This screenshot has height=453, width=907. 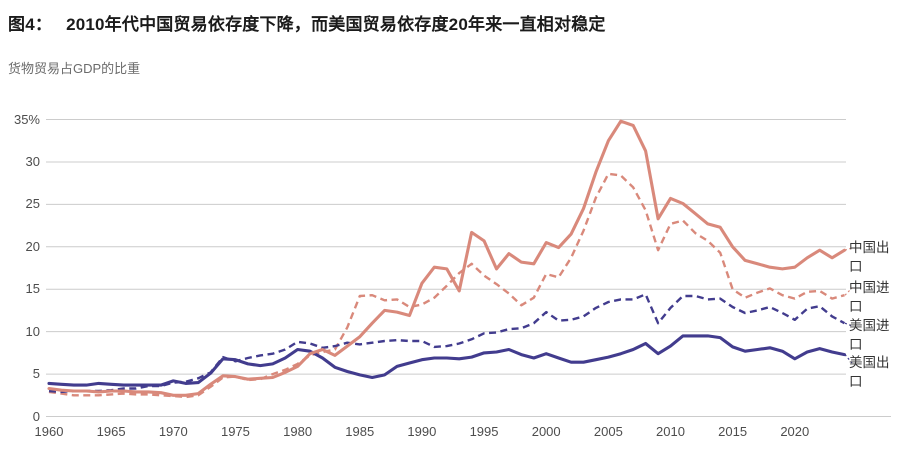 What do you see at coordinates (336, 24) in the screenshot?
I see `page-title: 2010年代中国贸易依存度下降，而美国贸易依存度20年来一直相对稳定` at bounding box center [336, 24].